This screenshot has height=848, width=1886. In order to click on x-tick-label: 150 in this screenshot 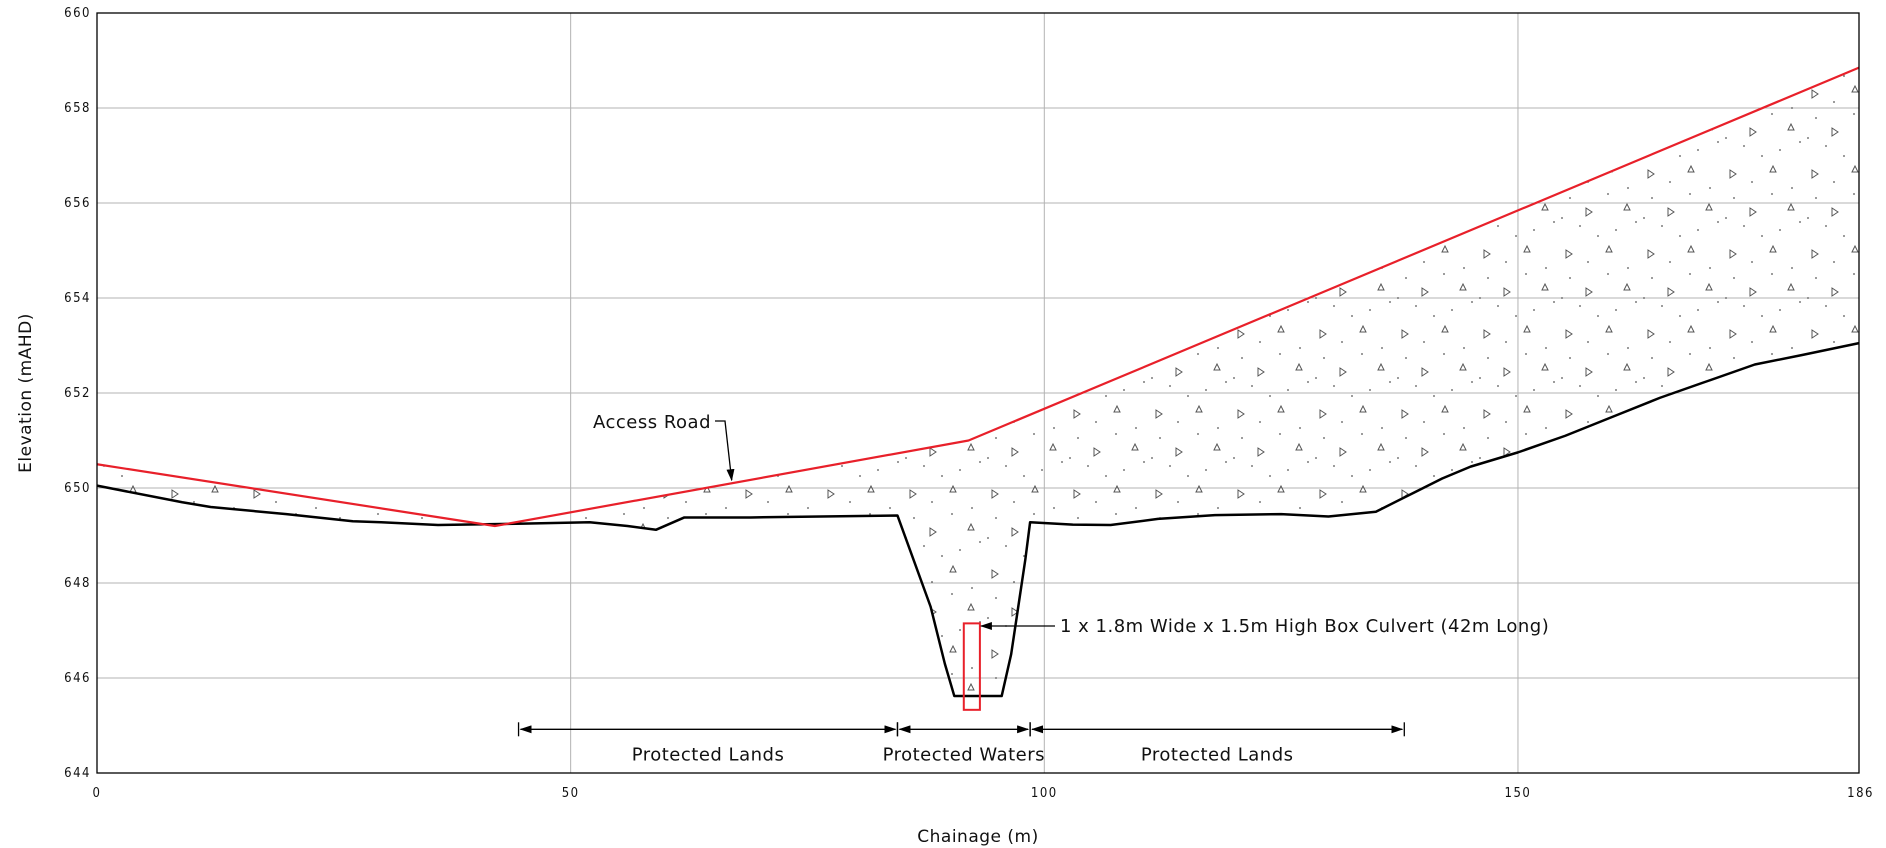, I will do `click(1518, 793)`.